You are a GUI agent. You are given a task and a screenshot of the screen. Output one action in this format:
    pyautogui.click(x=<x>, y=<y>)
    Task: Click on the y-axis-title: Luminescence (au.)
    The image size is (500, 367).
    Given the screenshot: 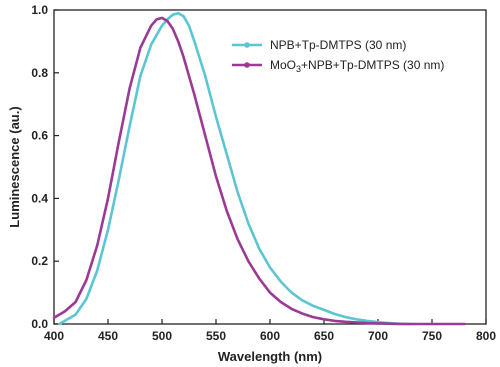 What is the action you would take?
    pyautogui.click(x=14, y=166)
    